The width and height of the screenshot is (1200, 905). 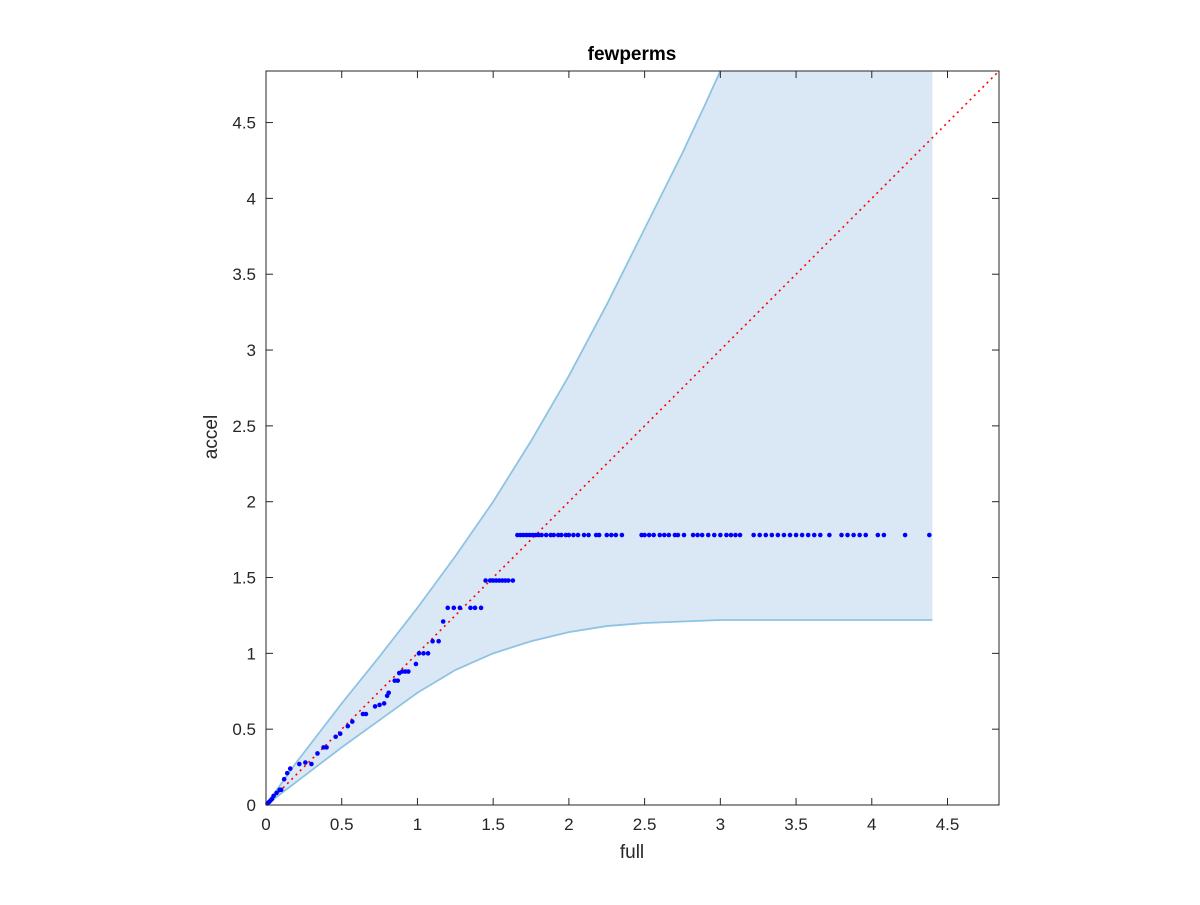 What do you see at coordinates (251, 350) in the screenshot?
I see `y-tick-label: 3` at bounding box center [251, 350].